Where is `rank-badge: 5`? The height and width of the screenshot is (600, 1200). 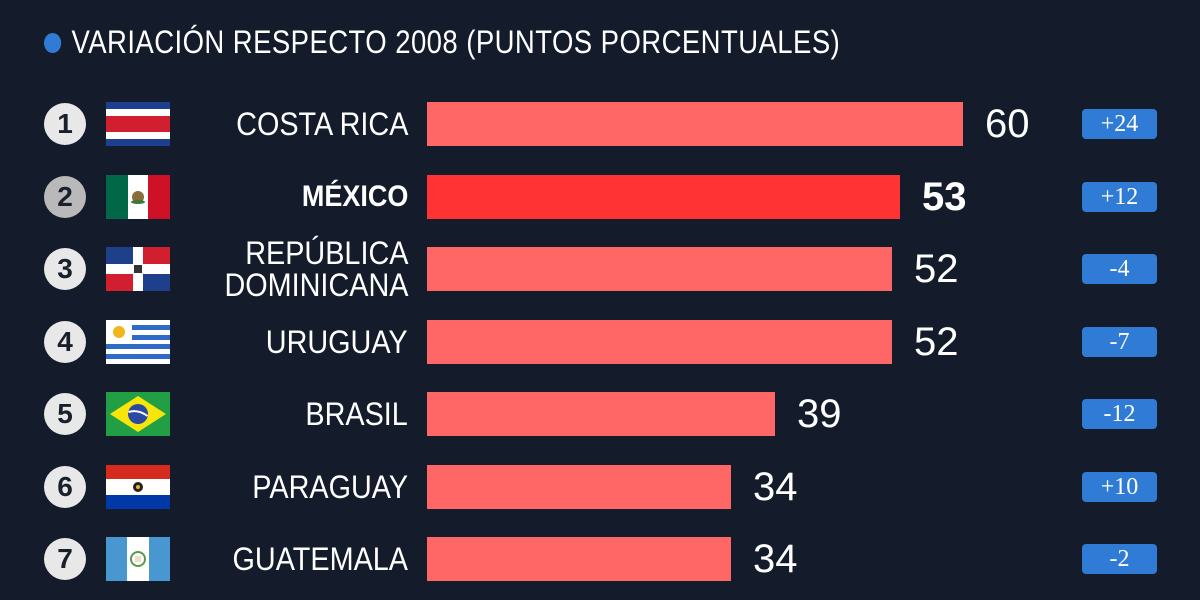
rank-badge: 5 is located at coordinates (65, 414).